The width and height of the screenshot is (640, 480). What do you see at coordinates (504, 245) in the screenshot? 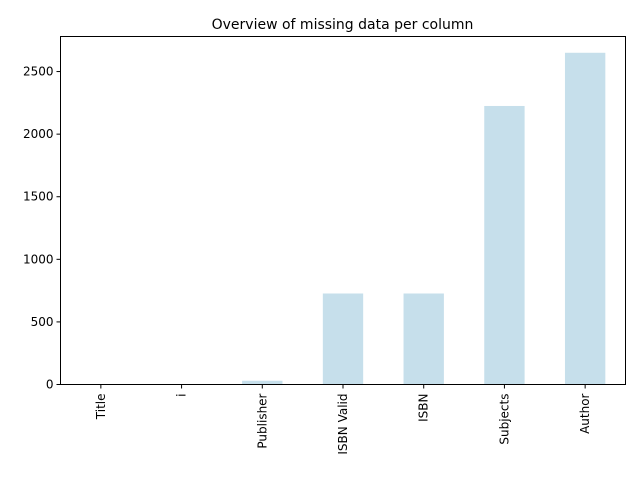
I see `bar-subjects` at bounding box center [504, 245].